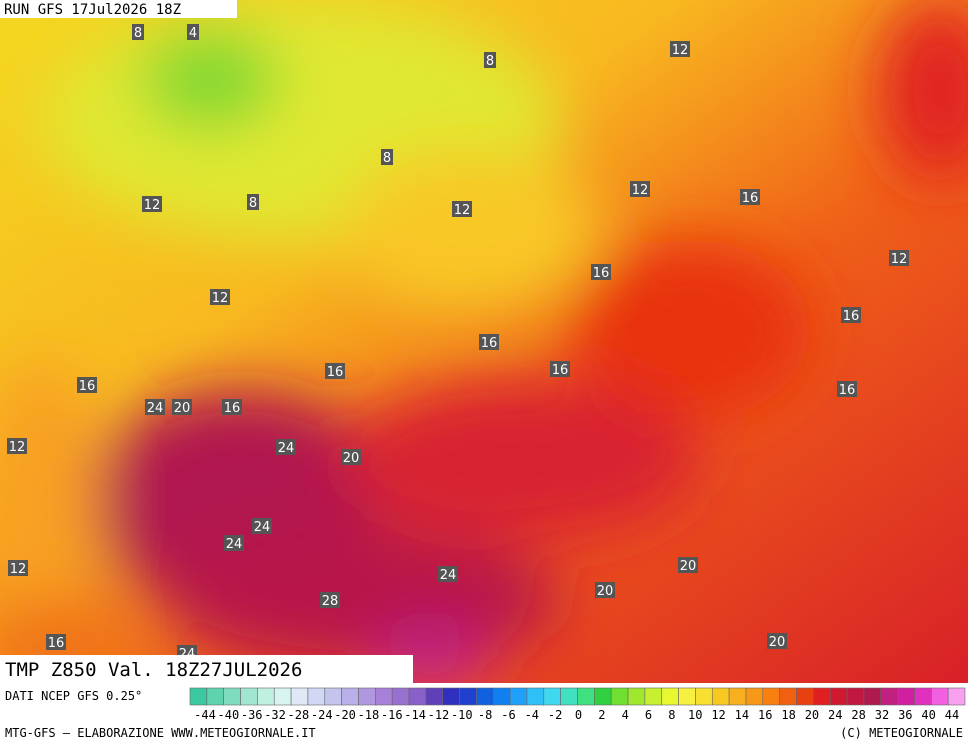  What do you see at coordinates (625, 715) in the screenshot?
I see `colorbar-tick-label: 4` at bounding box center [625, 715].